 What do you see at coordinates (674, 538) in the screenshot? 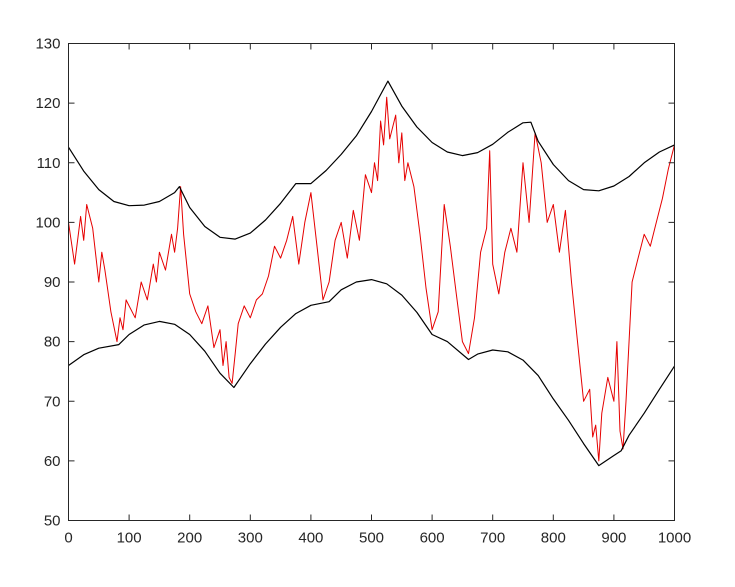
I see `x-tick-label: 1000` at bounding box center [674, 538].